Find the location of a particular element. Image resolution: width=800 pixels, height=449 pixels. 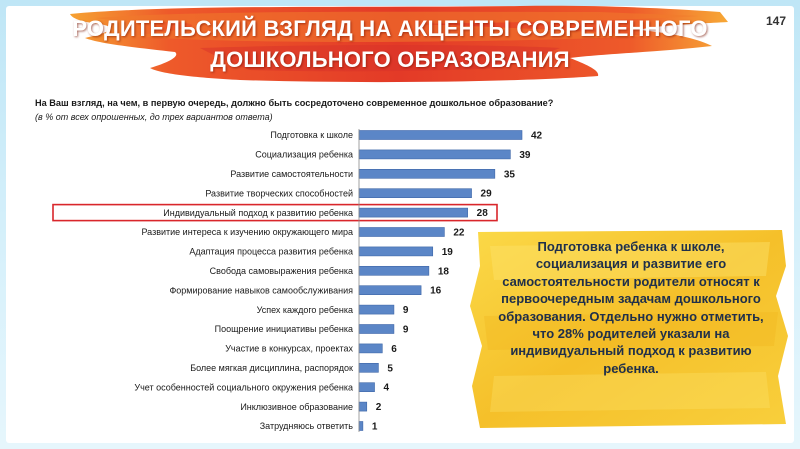

category-label: Развитие творческих способностей is located at coordinates (279, 193).